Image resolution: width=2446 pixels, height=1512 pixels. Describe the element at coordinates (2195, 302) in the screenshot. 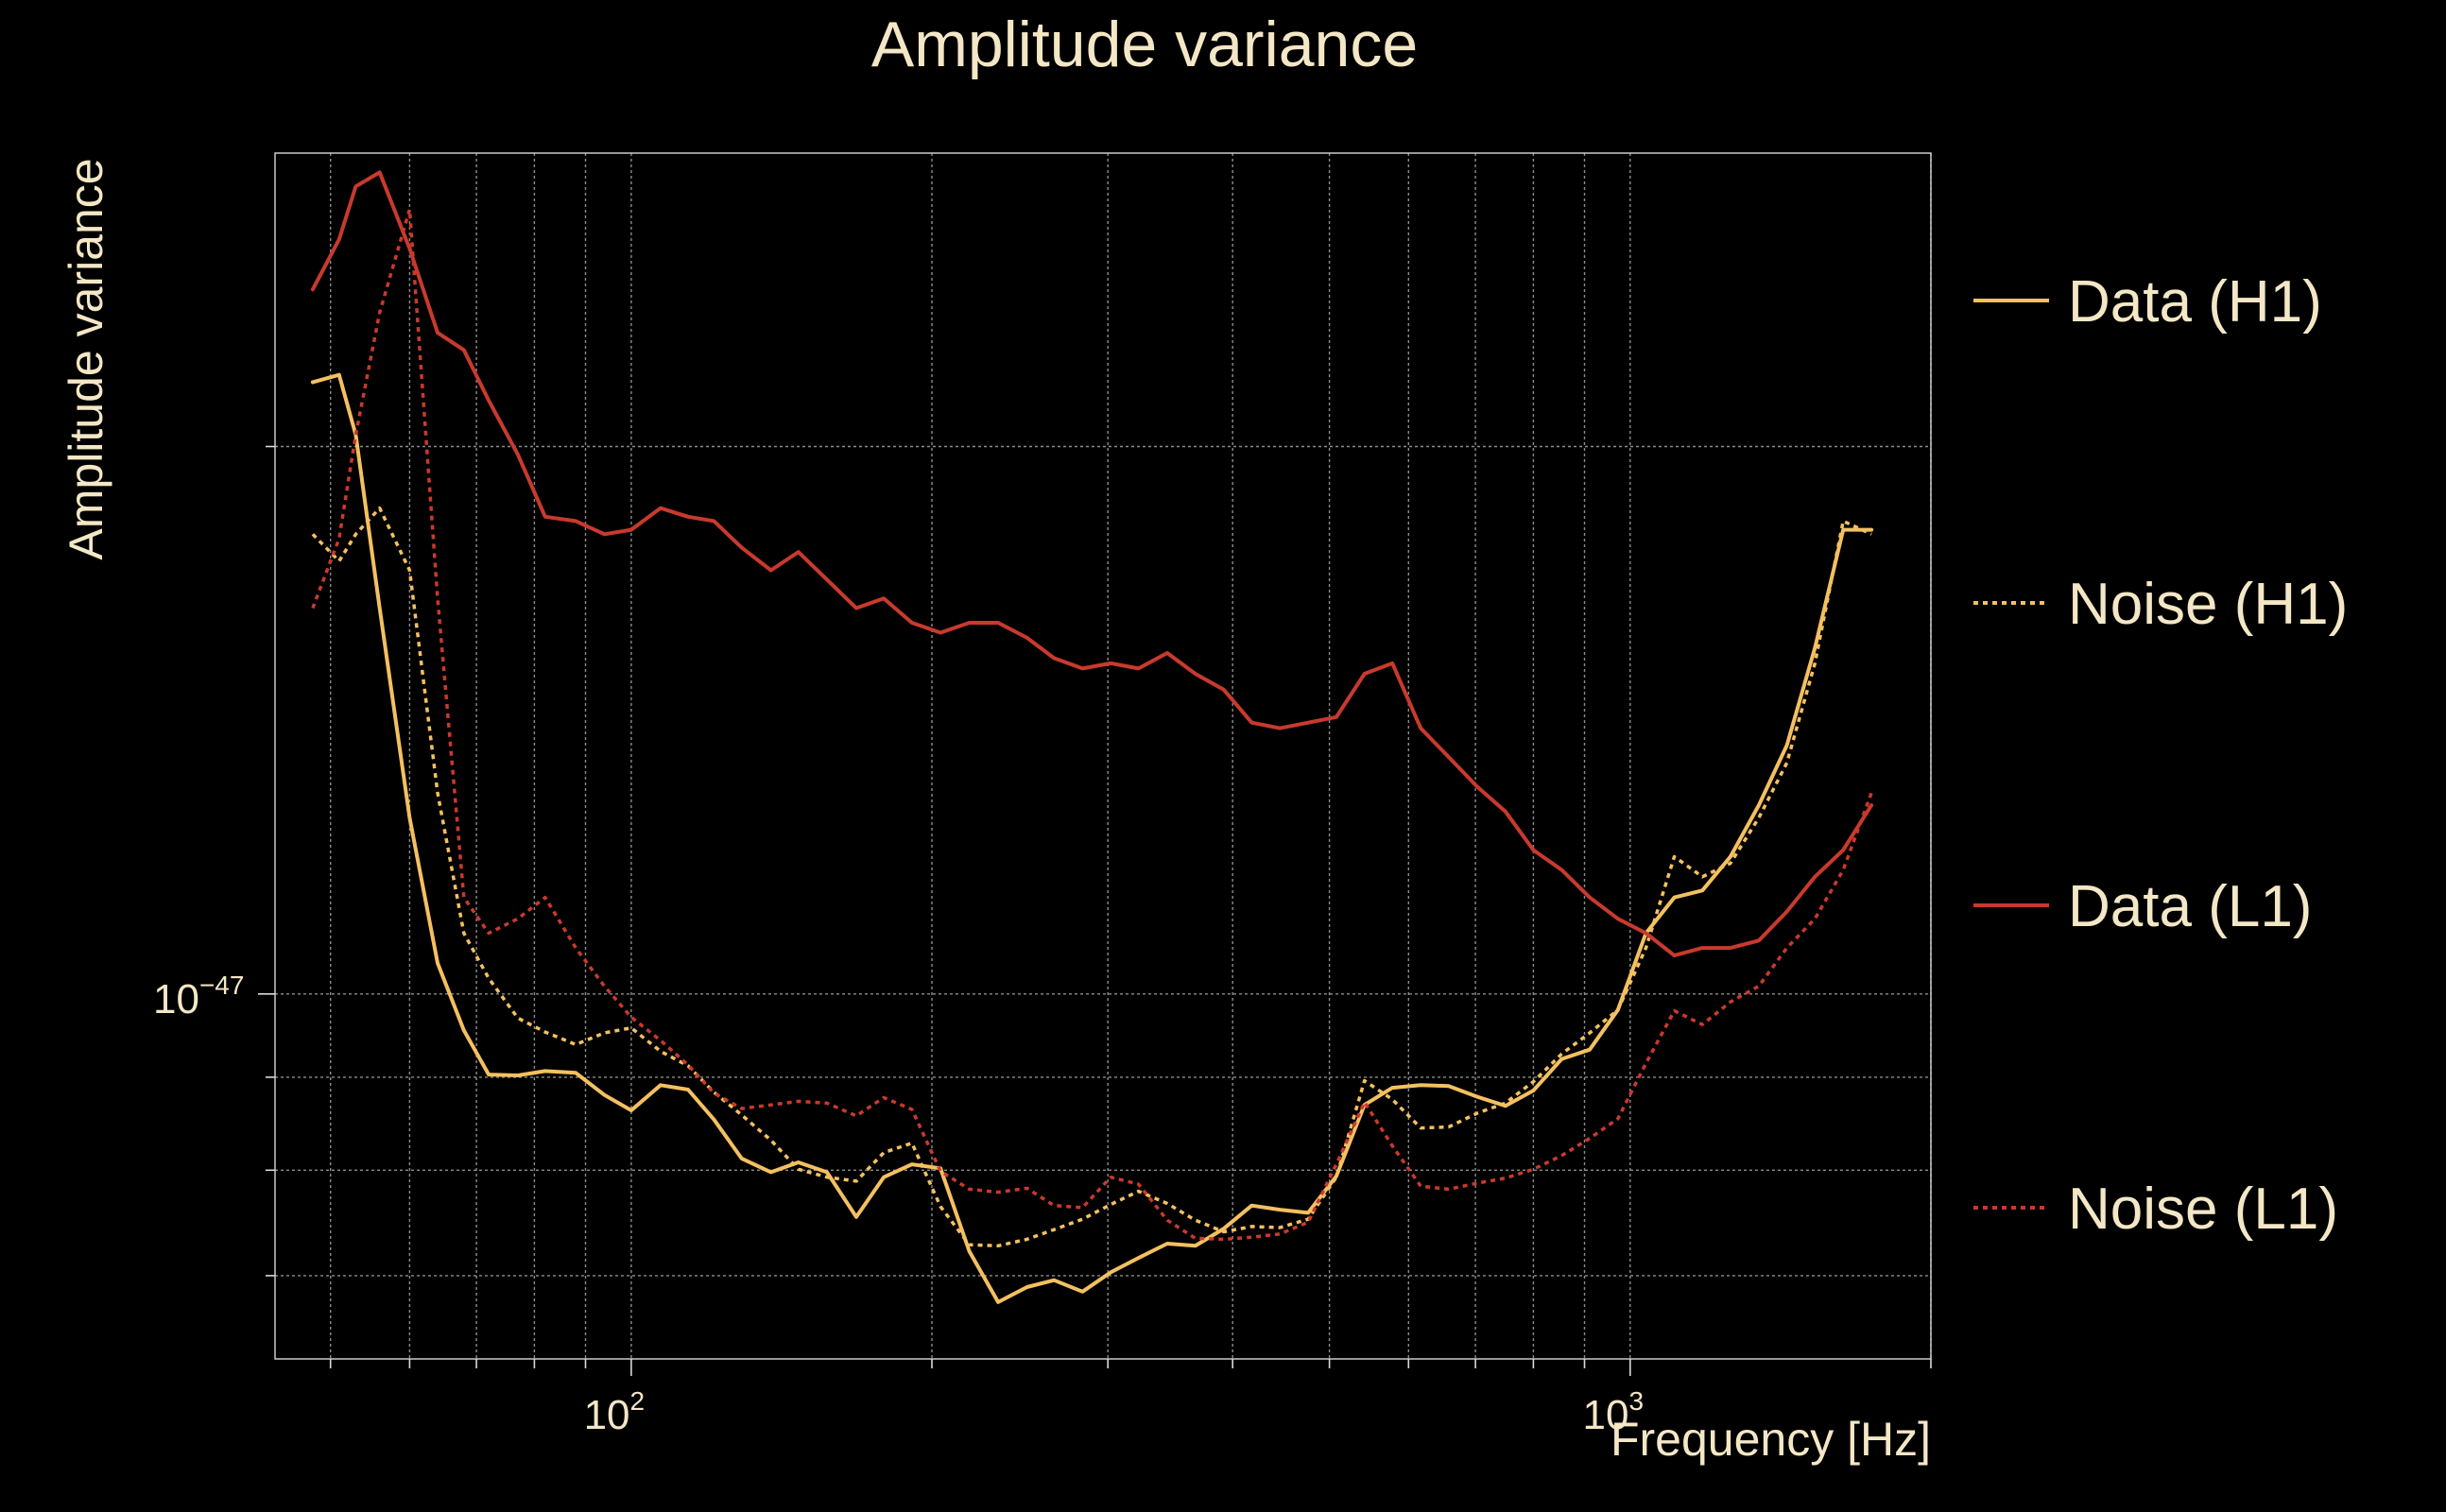

I see `legend-label: Data (H1)` at that location.